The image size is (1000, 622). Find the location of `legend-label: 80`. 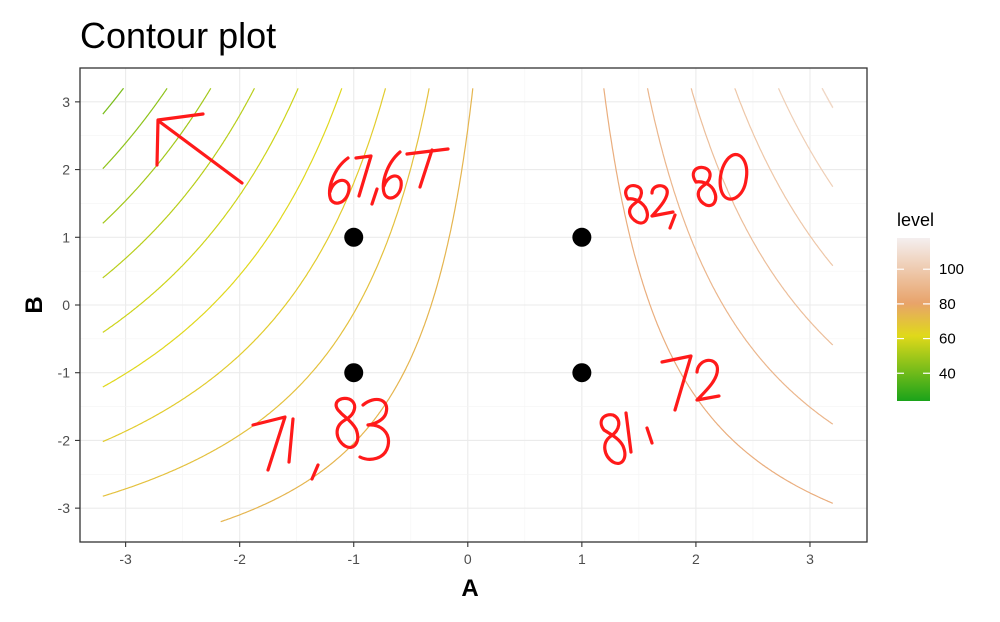

legend-label: 80 is located at coordinates (947, 304).